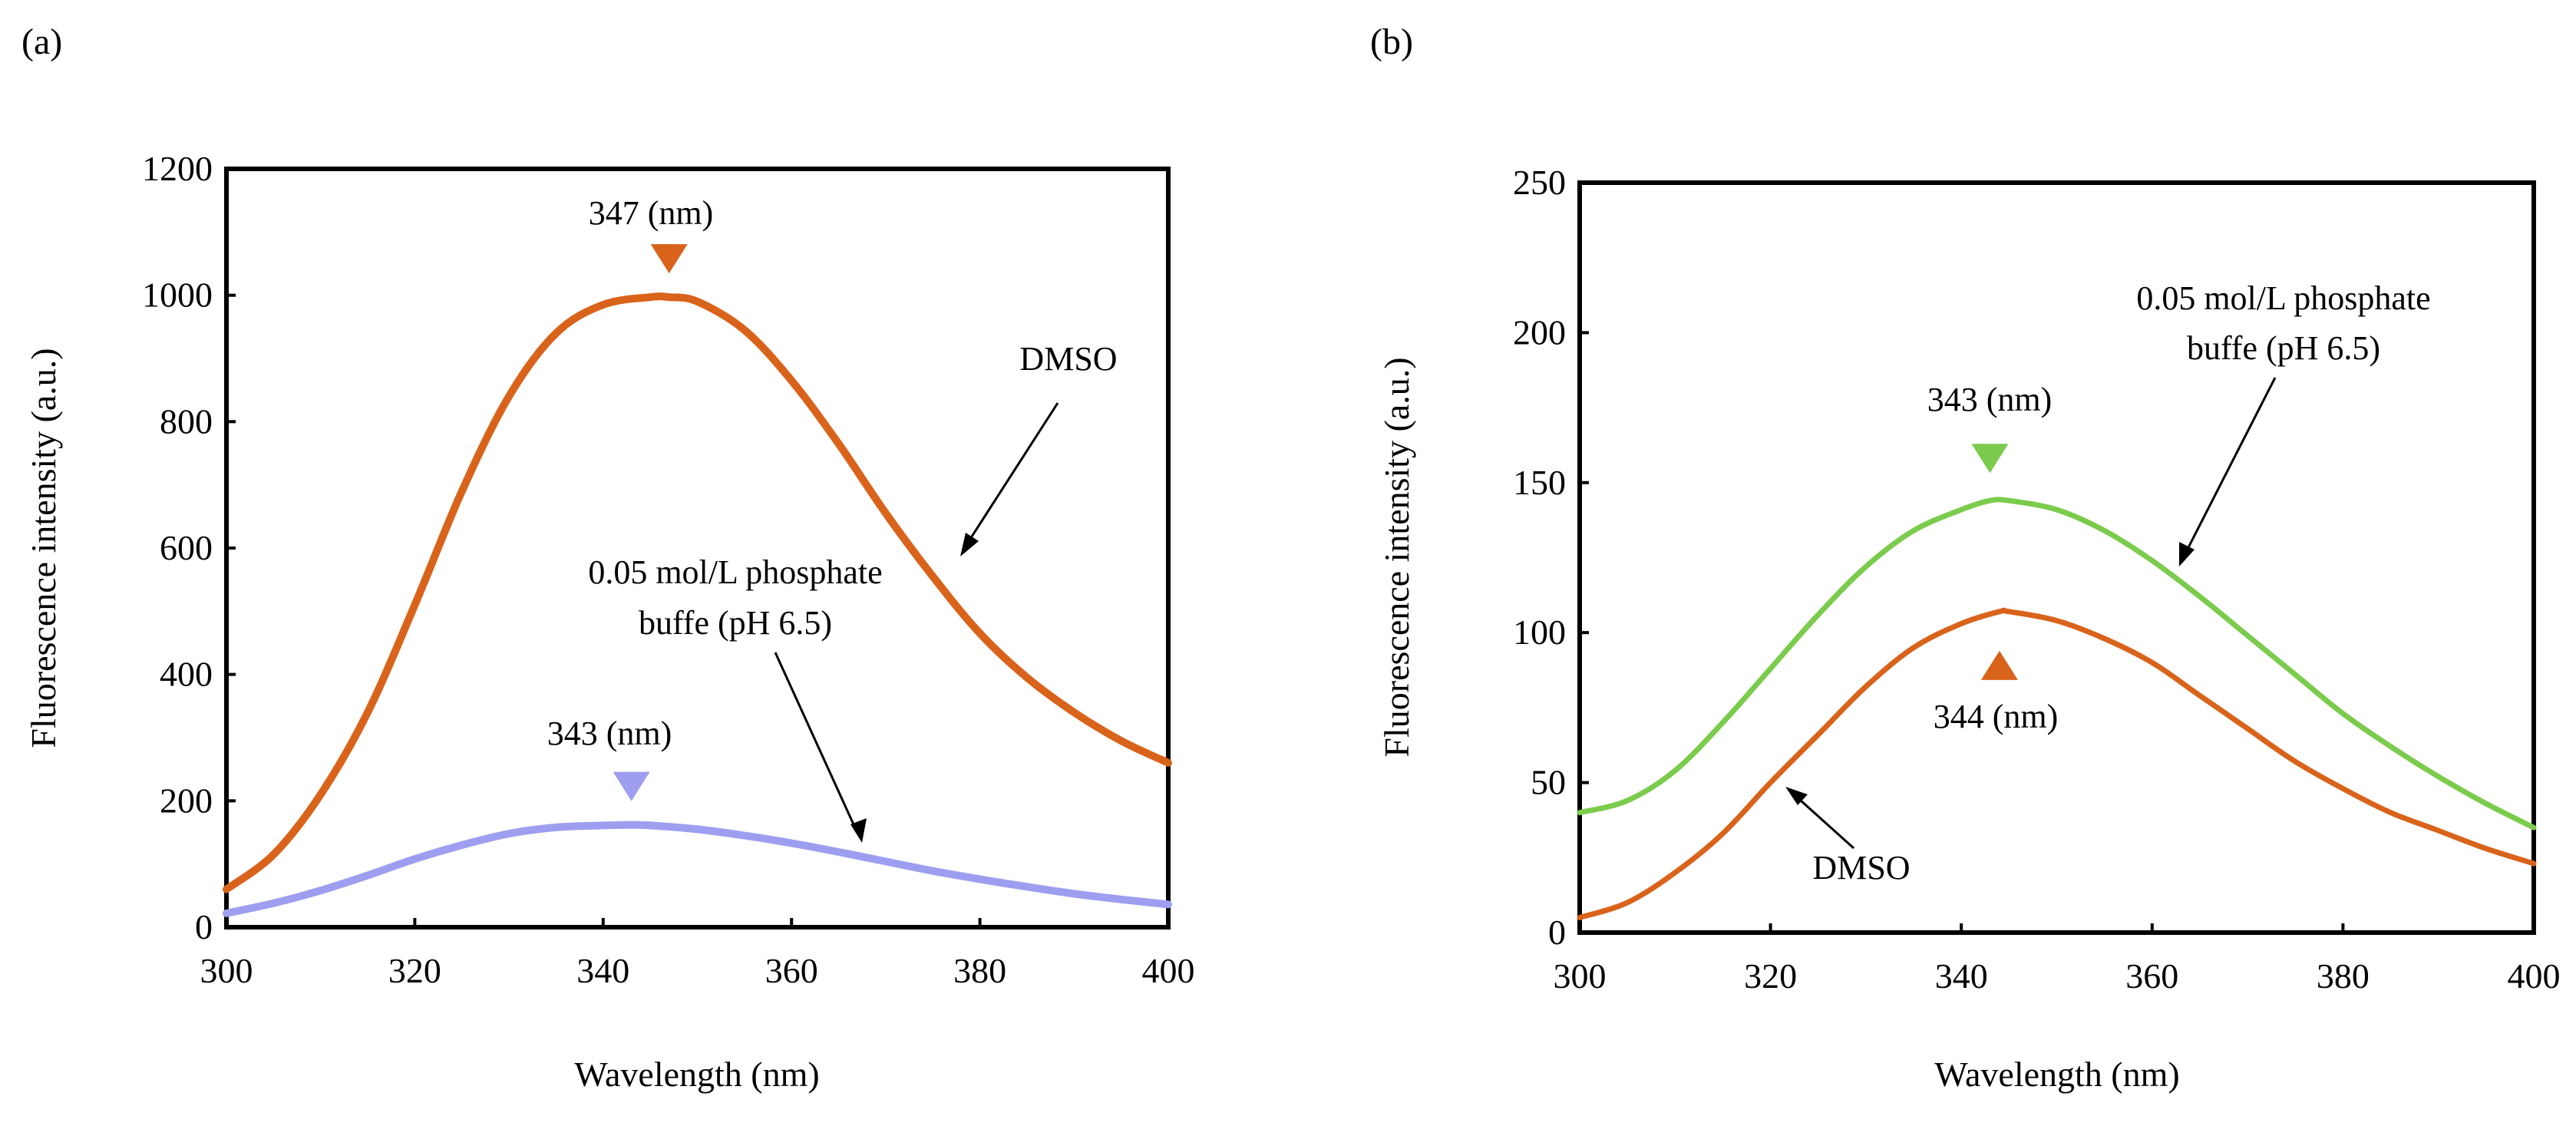 Image resolution: width=2576 pixels, height=1126 pixels. I want to click on y-tick-label: 150, so click(1539, 483).